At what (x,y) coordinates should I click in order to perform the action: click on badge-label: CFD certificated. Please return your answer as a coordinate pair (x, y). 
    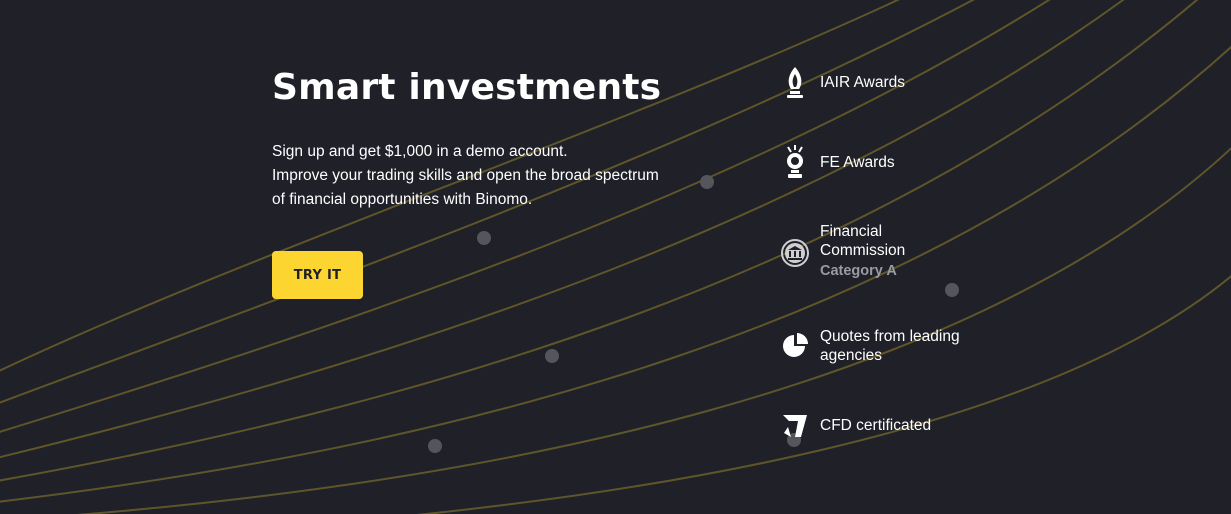
    Looking at the image, I should click on (876, 425).